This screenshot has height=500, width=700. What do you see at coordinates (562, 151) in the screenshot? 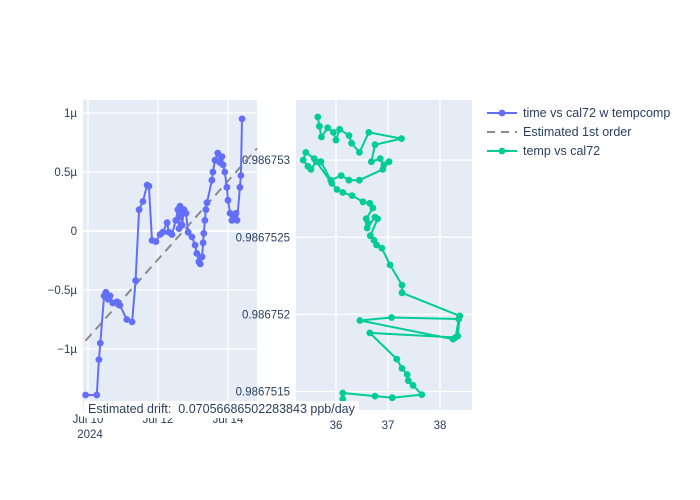
I see `legend-label: temp vs cal72` at bounding box center [562, 151].